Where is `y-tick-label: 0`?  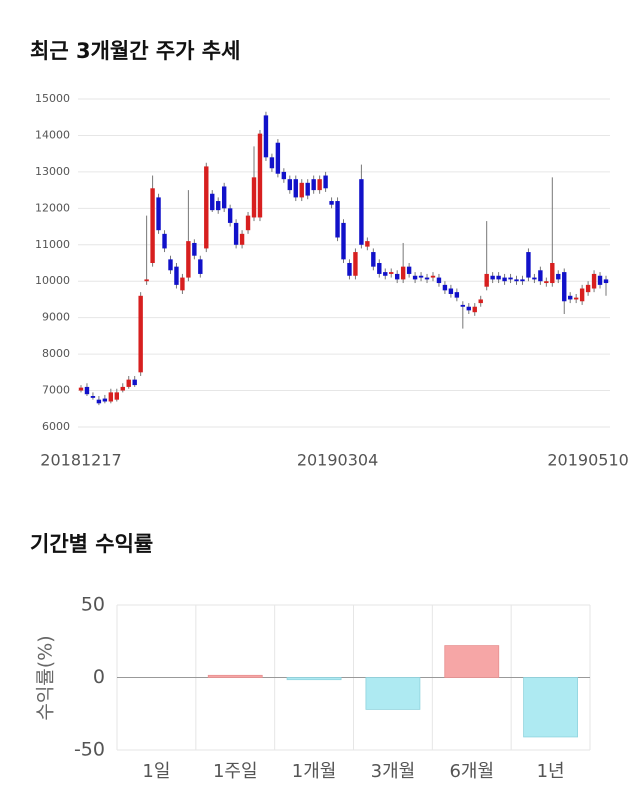
y-tick-label: 0 is located at coordinates (99, 677).